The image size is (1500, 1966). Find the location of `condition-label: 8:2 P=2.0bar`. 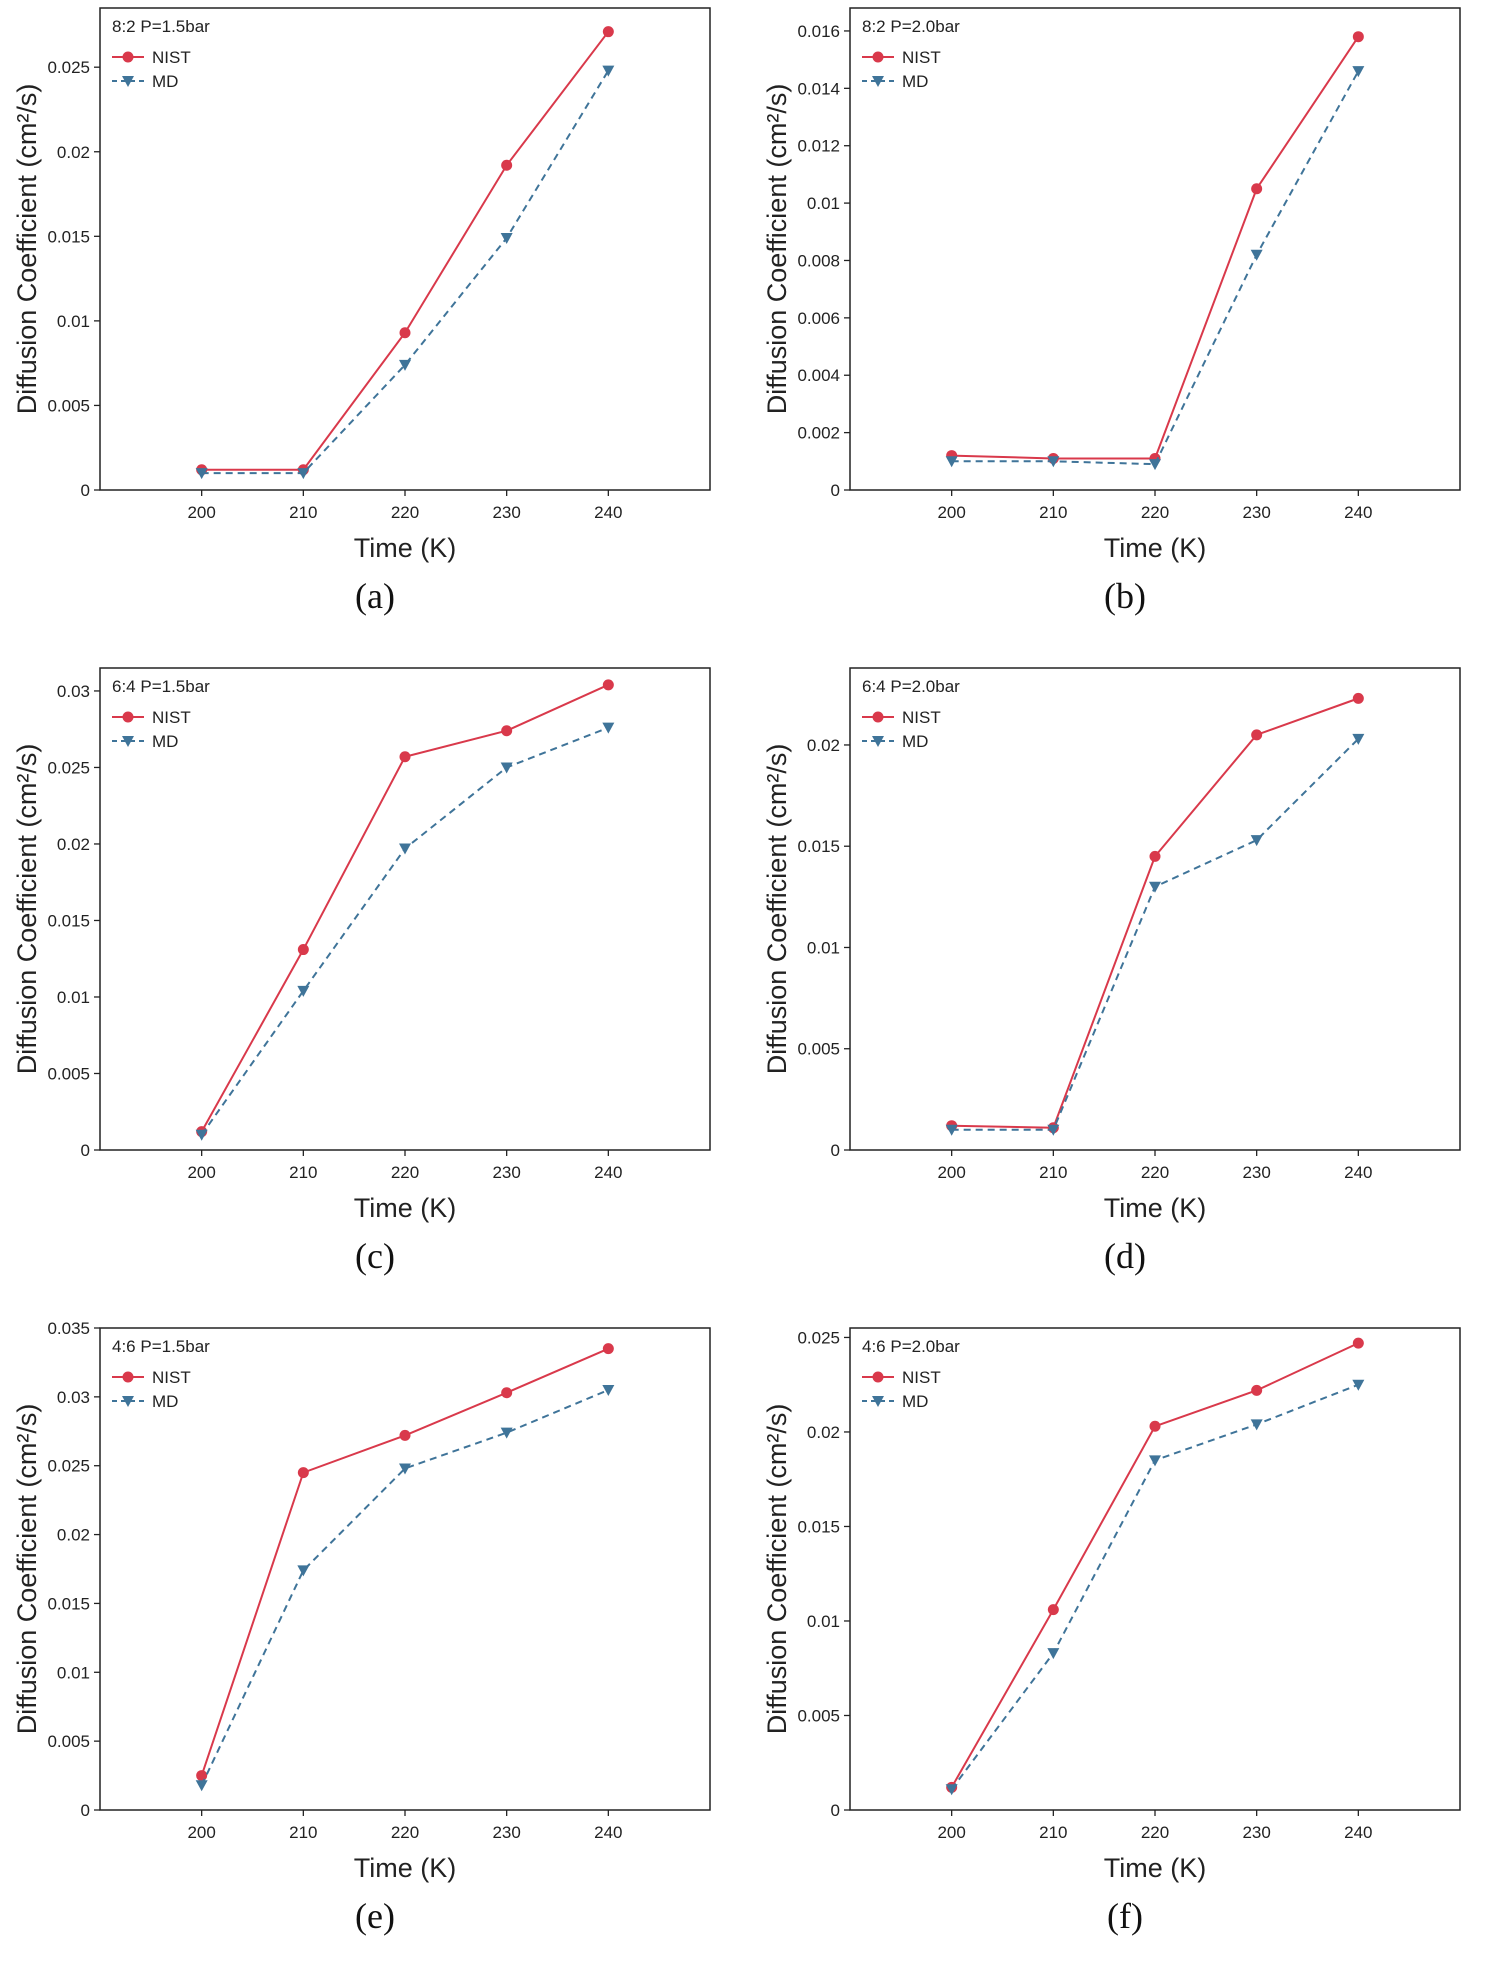

condition-label: 8:2 P=2.0bar is located at coordinates (911, 26).